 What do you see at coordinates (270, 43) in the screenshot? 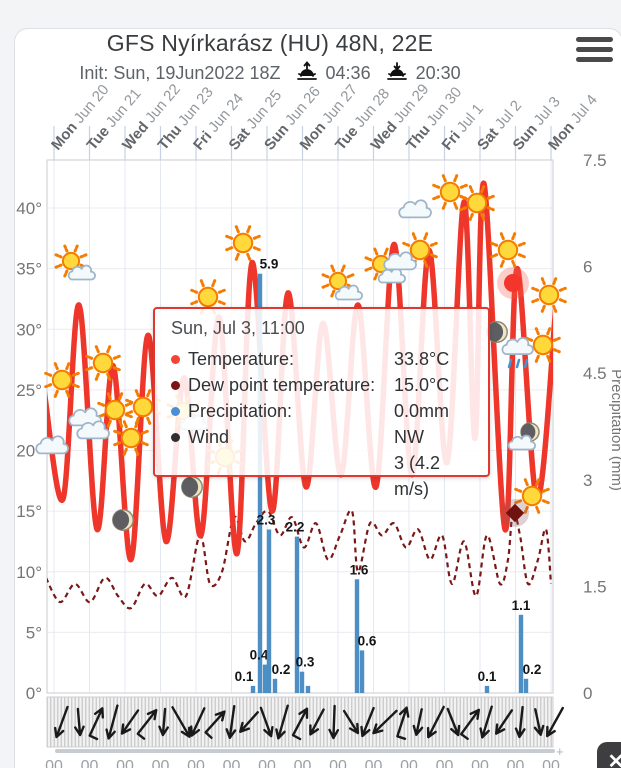
I see `chart-title: GFS Nyírkarász (HU) 48N, 22E` at bounding box center [270, 43].